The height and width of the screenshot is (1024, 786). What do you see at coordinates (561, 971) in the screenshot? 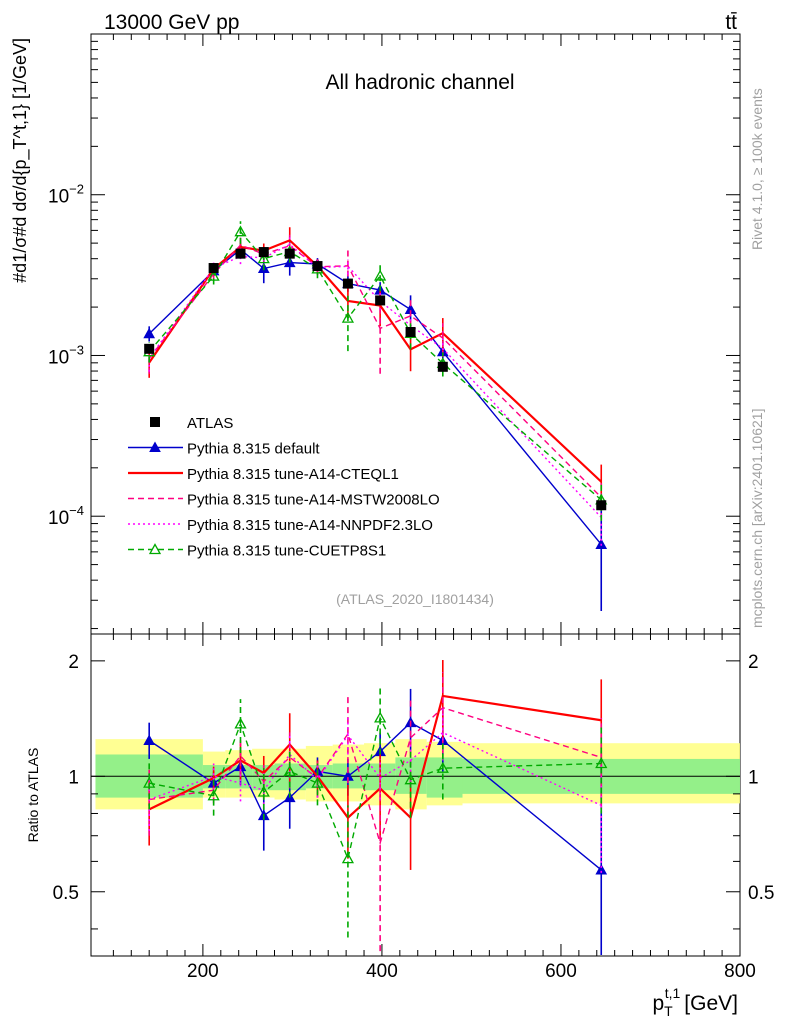
I see `x-tick-label: 600` at bounding box center [561, 971].